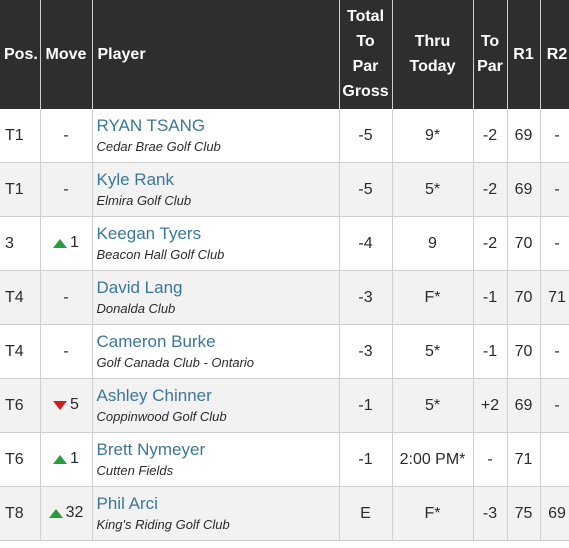 The image size is (569, 548). I want to click on header-pos: Pos., so click(20, 54).